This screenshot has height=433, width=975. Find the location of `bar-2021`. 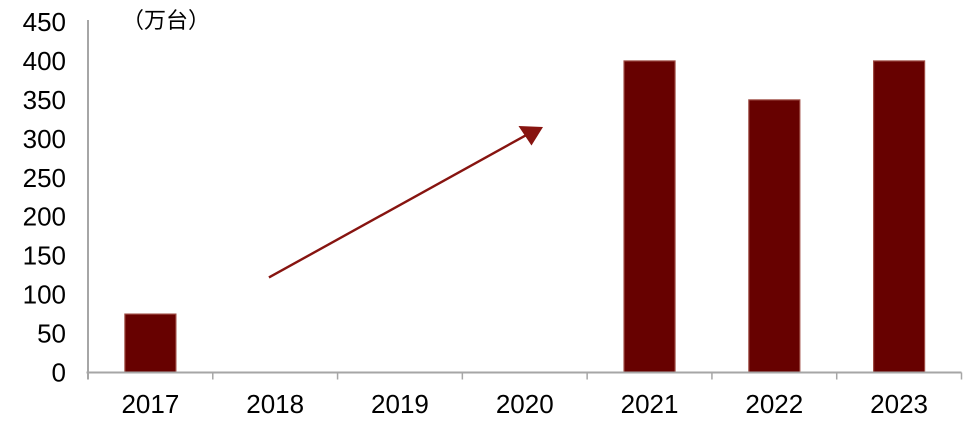

bar-2021 is located at coordinates (649, 217).